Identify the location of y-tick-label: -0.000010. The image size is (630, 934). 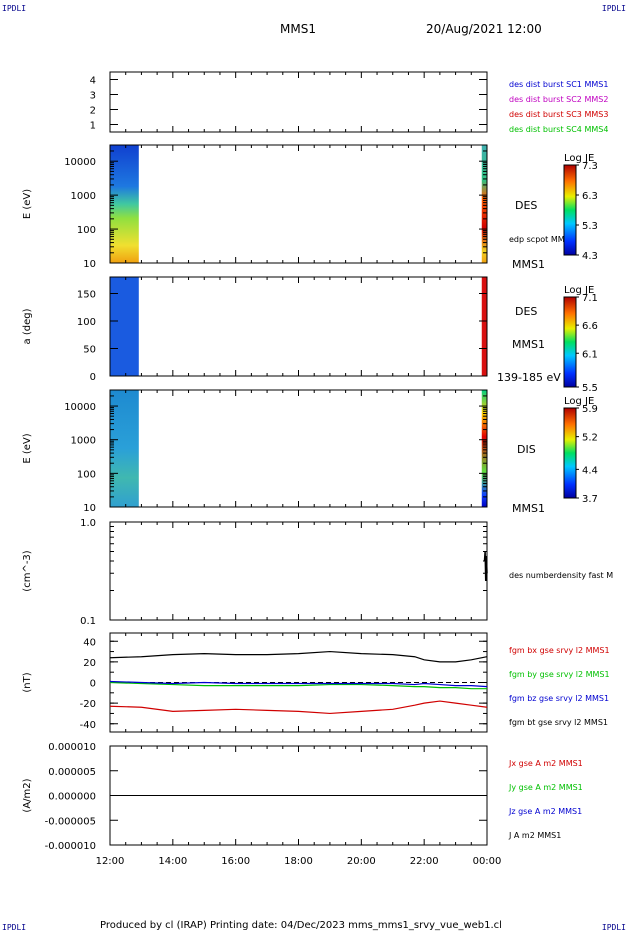
(70, 846).